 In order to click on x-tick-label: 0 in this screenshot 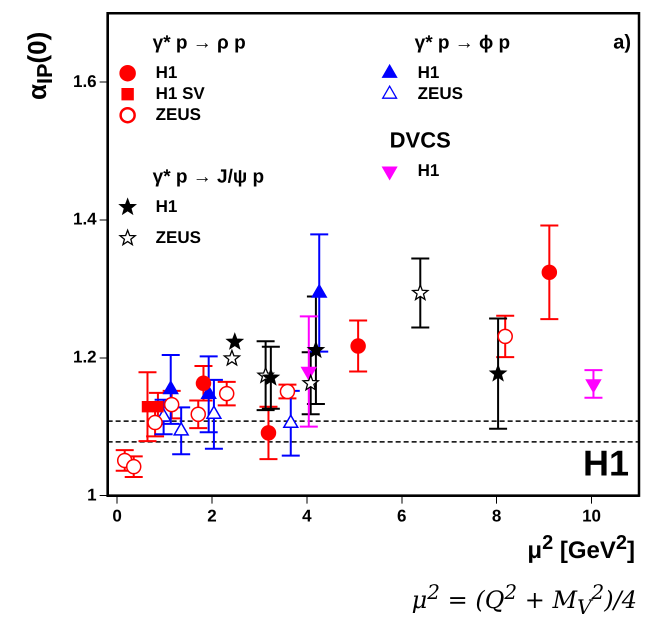, I will do `click(117, 516)`.